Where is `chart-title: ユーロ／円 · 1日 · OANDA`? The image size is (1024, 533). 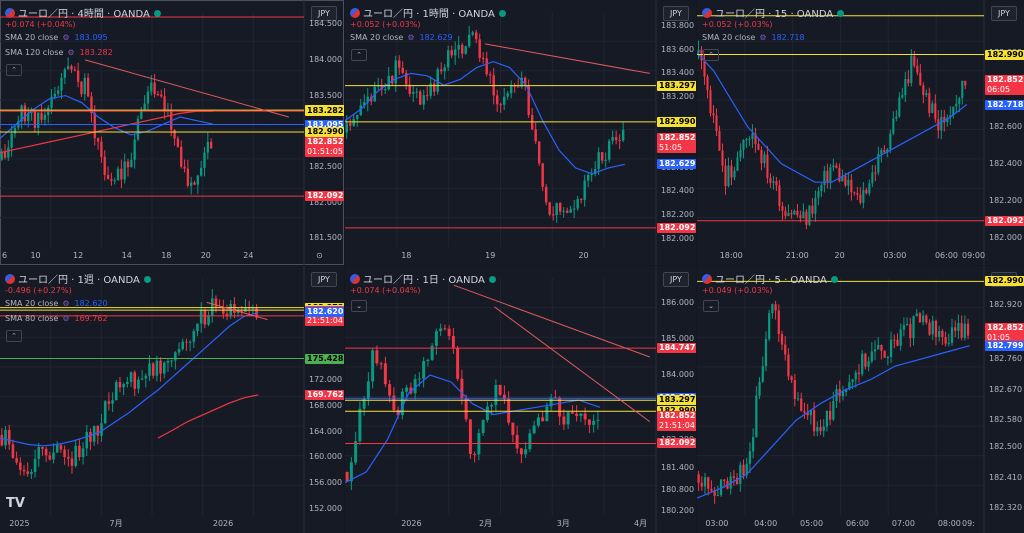
chart-title: ユーロ／円 · 1日 · OANDA is located at coordinates (423, 278).